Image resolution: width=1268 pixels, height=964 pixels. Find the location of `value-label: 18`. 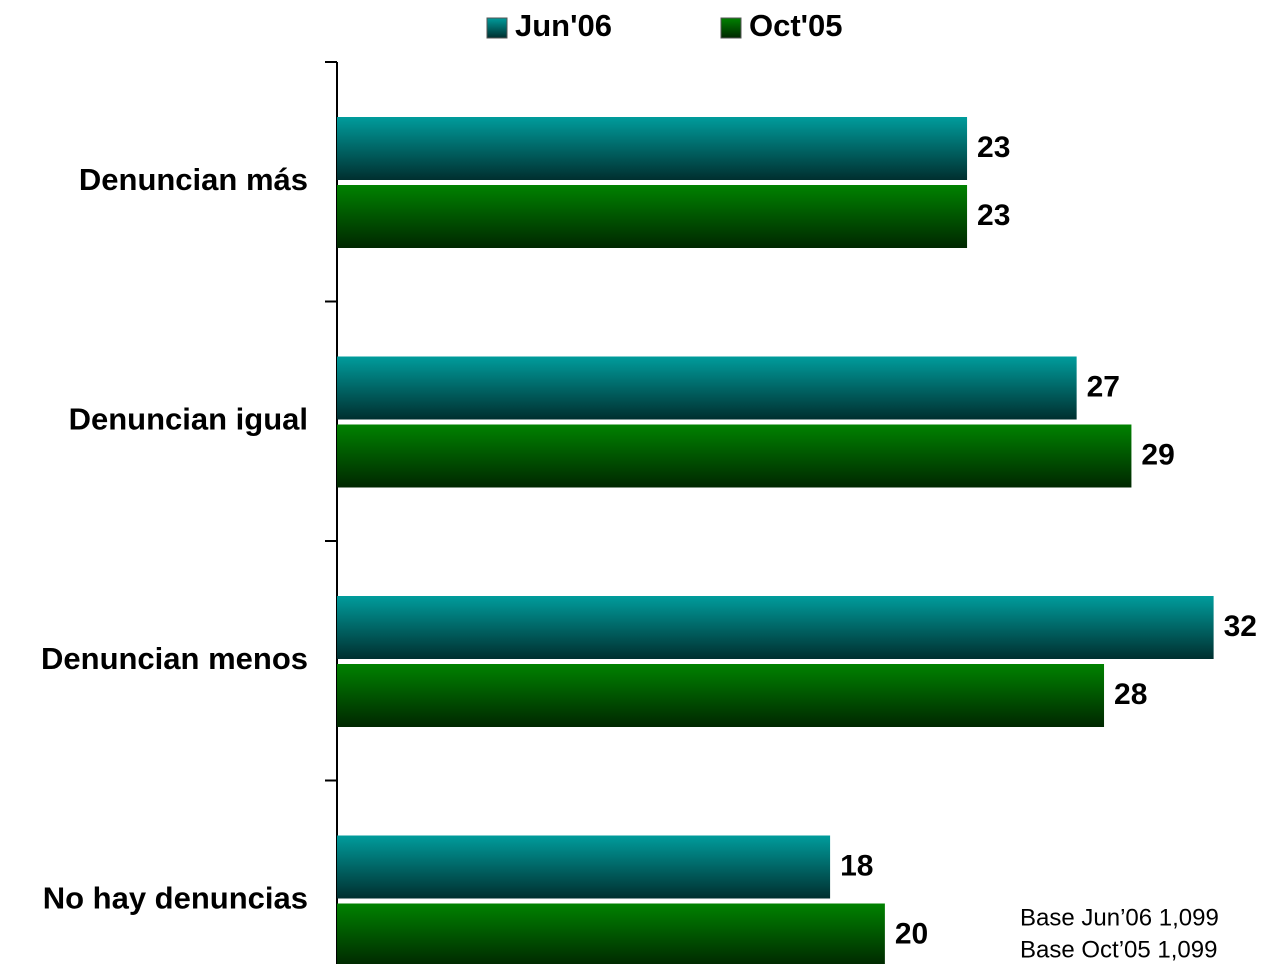

value-label: 18 is located at coordinates (856, 865).